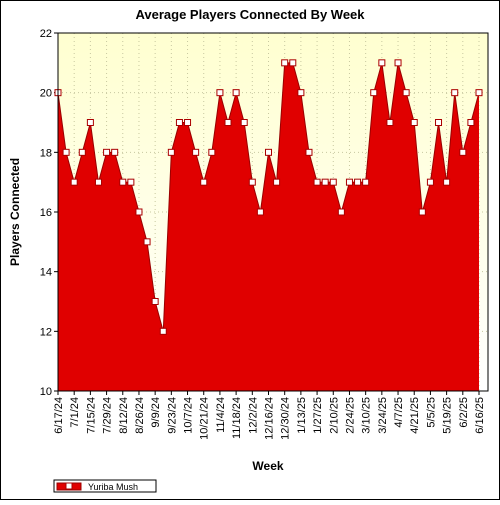 The width and height of the screenshot is (500, 505). What do you see at coordinates (69, 486) in the screenshot?
I see `legend-marker` at bounding box center [69, 486].